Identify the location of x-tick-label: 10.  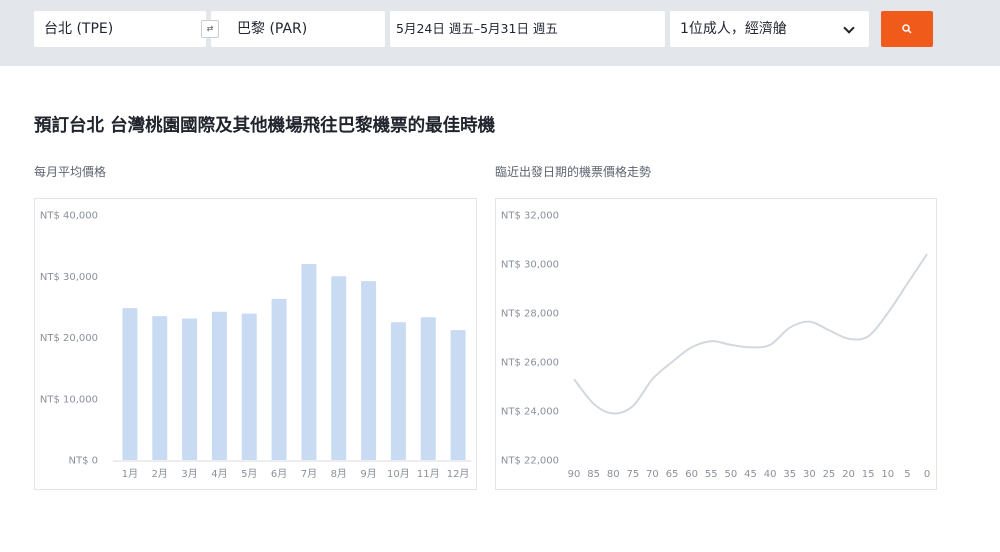
(887, 474).